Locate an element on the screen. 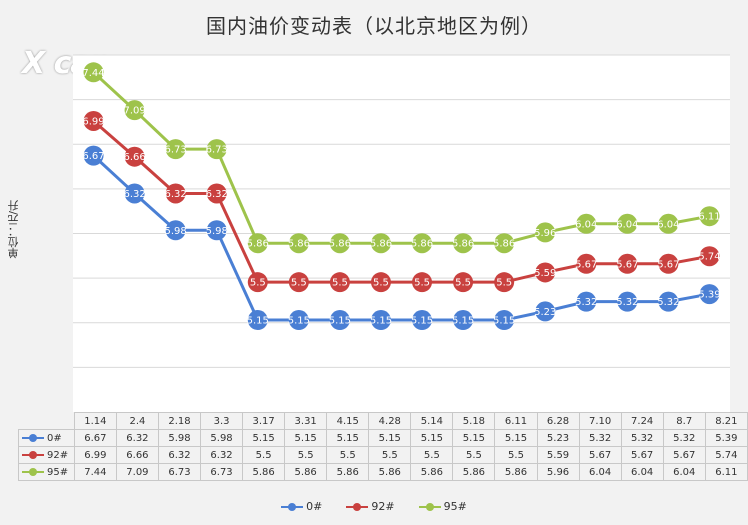 This screenshot has width=748, height=525. legend-label: 92# is located at coordinates (383, 506).